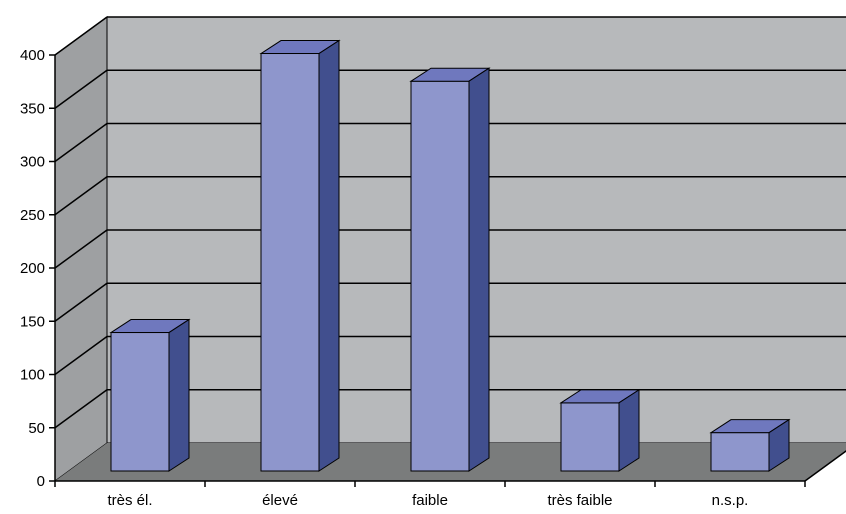 The image size is (846, 514). What do you see at coordinates (32, 375) in the screenshot?
I see `y-tick-label: 100` at bounding box center [32, 375].